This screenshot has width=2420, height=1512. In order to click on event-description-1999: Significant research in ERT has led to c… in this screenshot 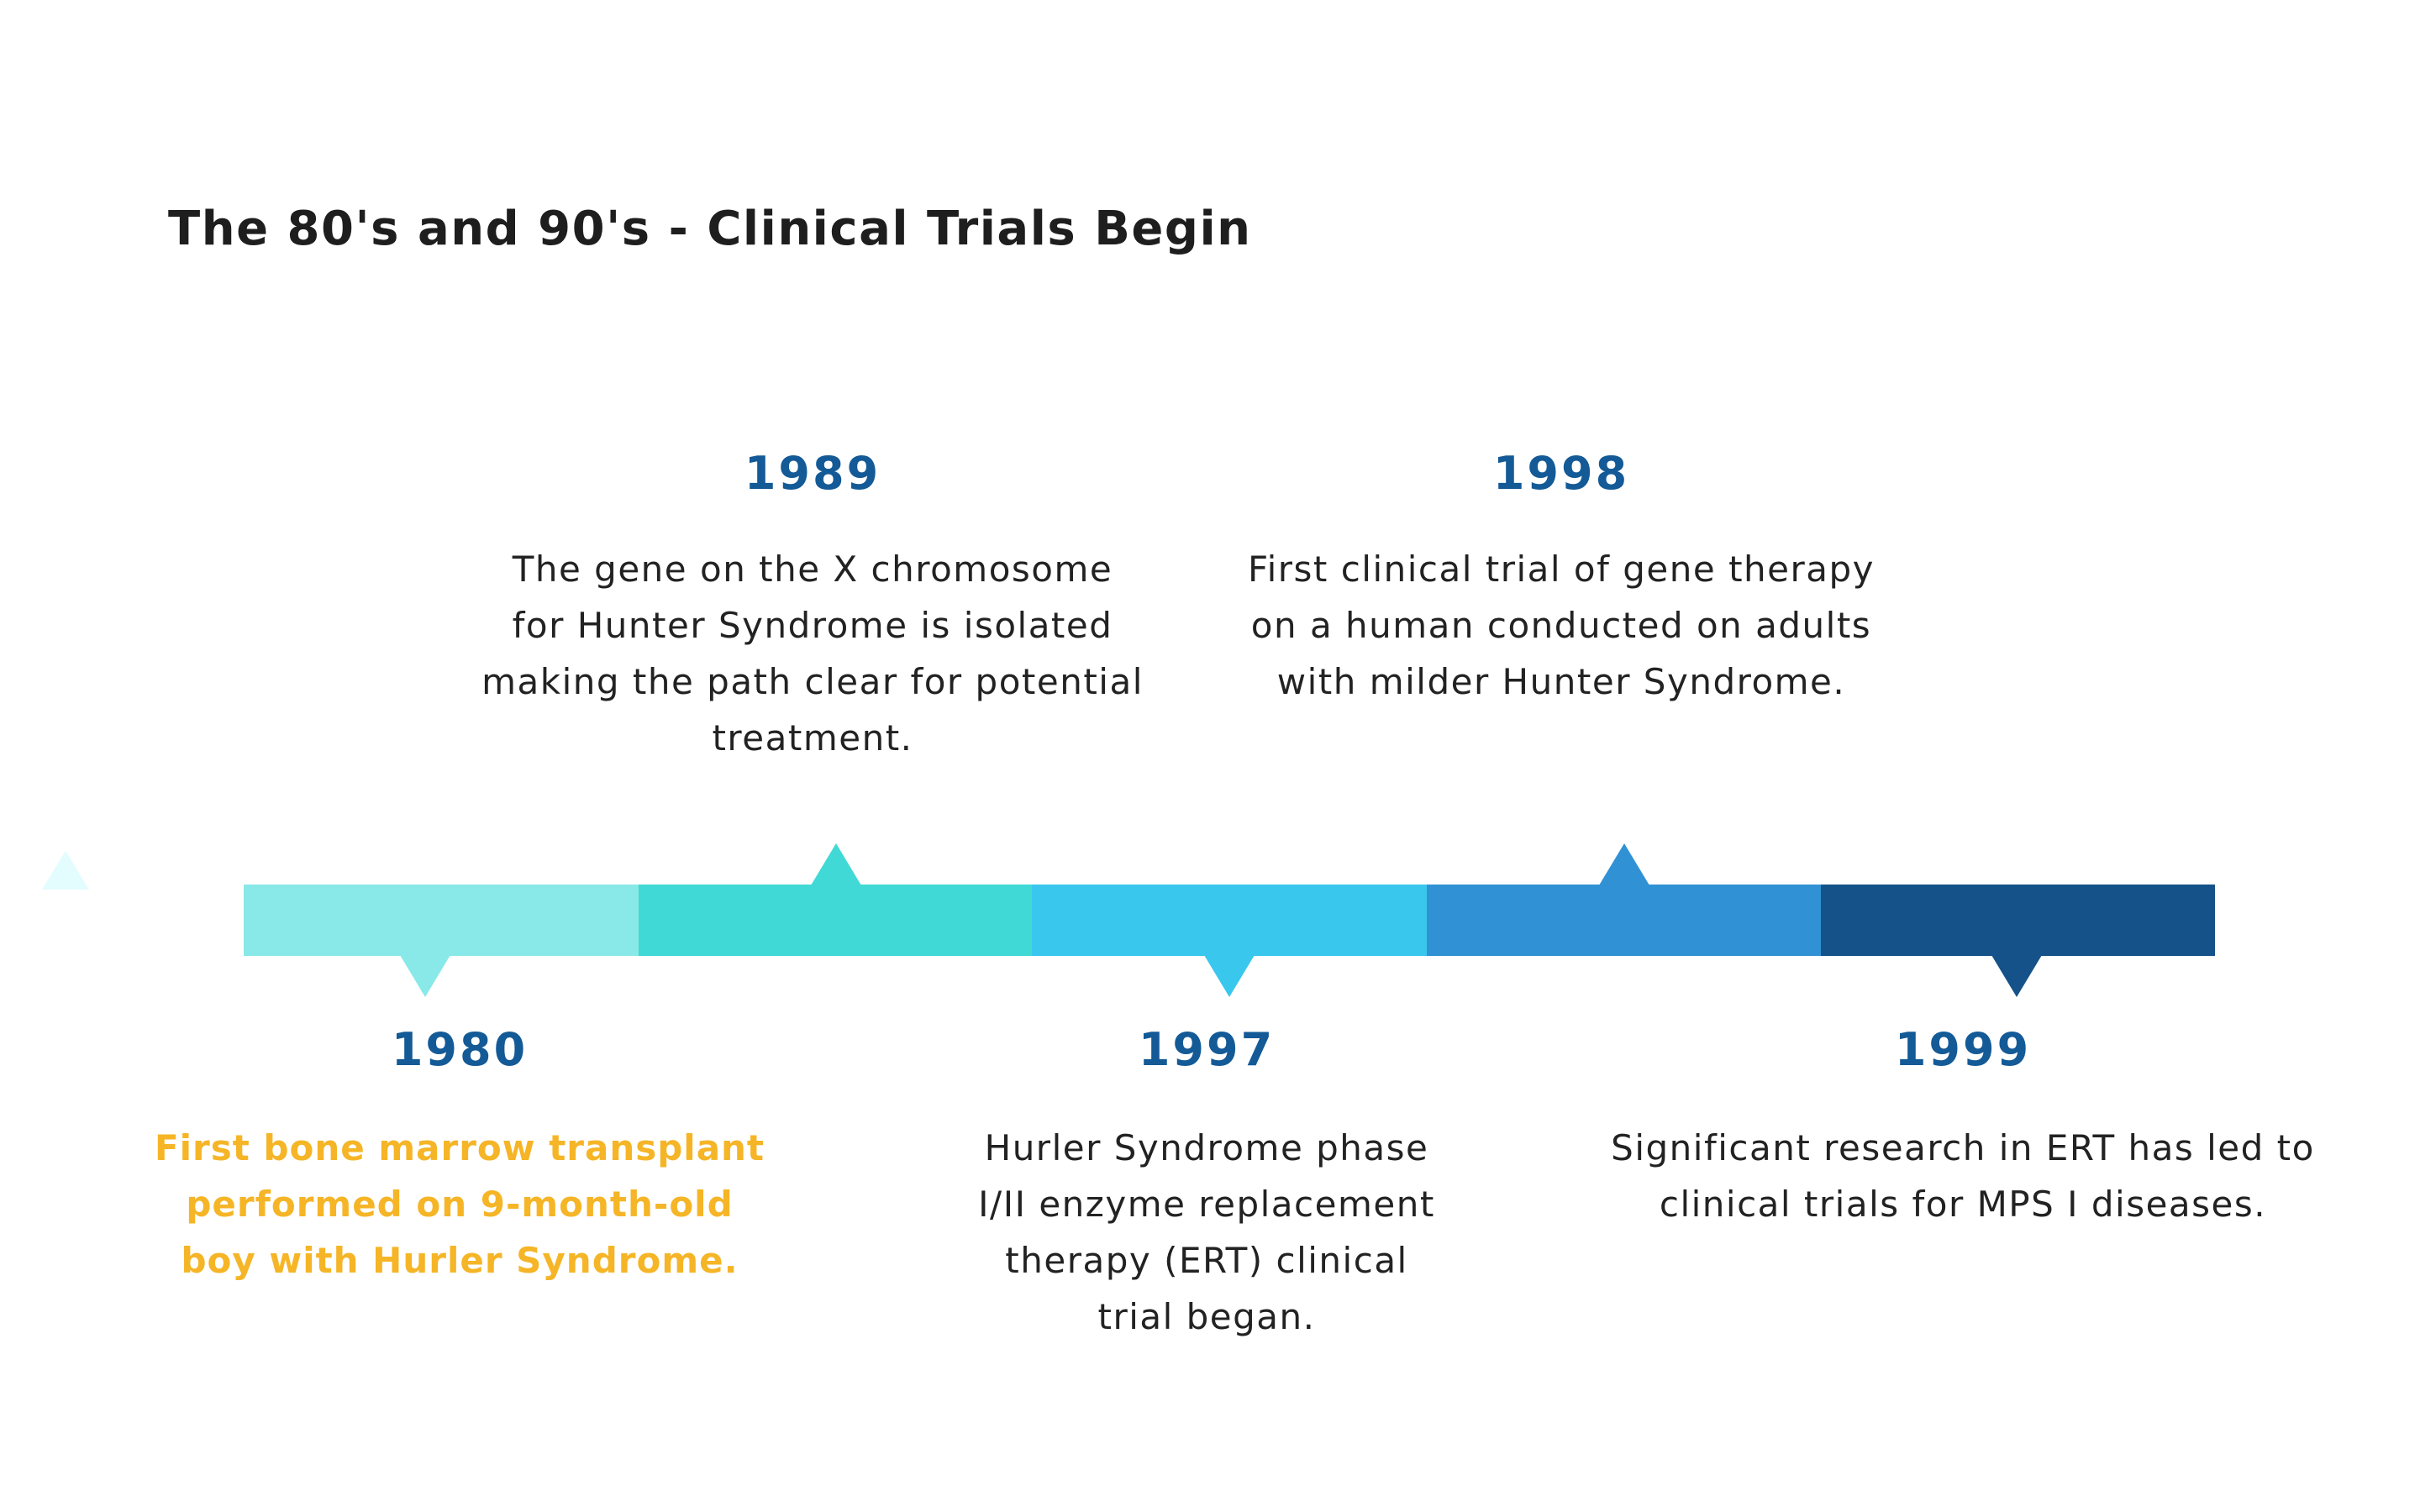, I will do `click(1963, 1176)`.